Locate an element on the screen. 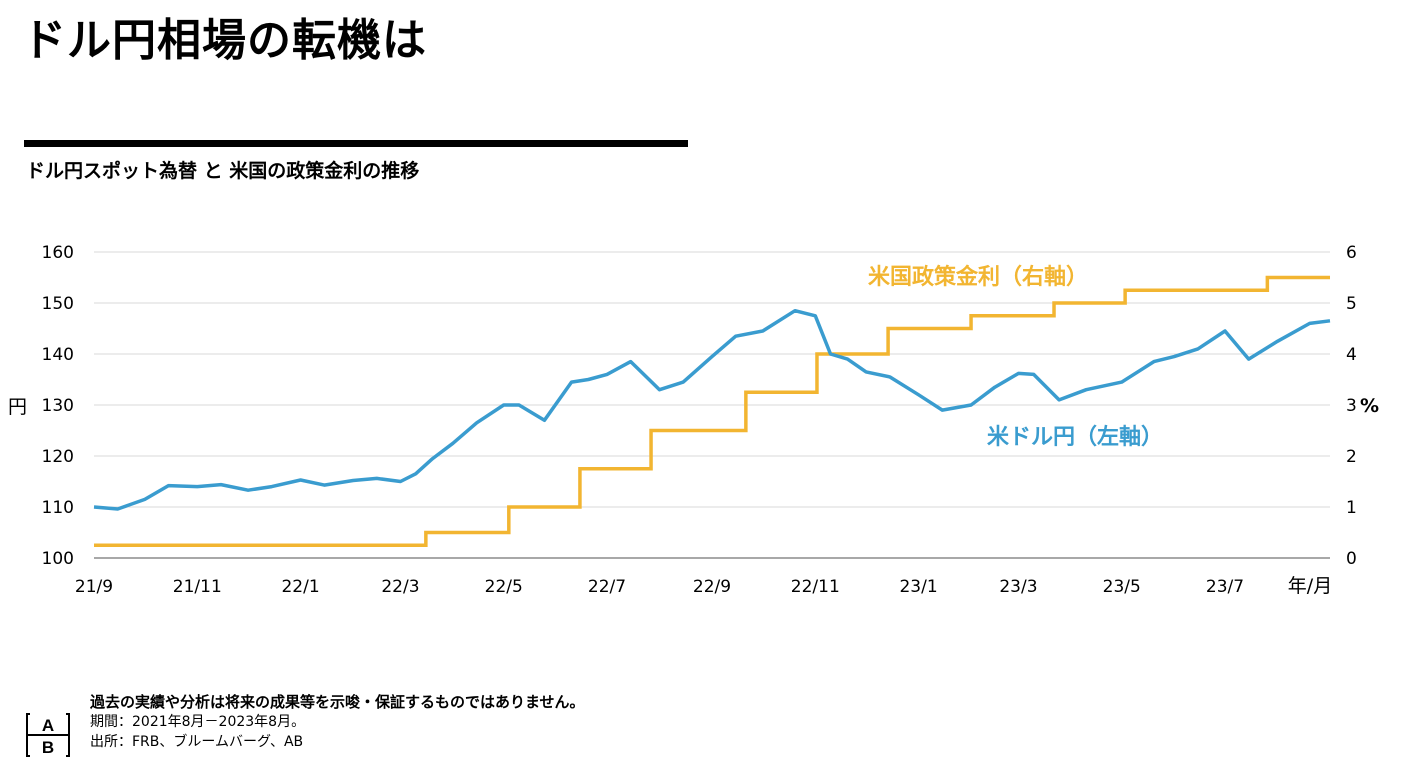 Image resolution: width=1403 pixels, height=766 pixels. chart-subtitle: ドル円スポット為替 と 米国の政策金利の推移 is located at coordinates (223, 171).